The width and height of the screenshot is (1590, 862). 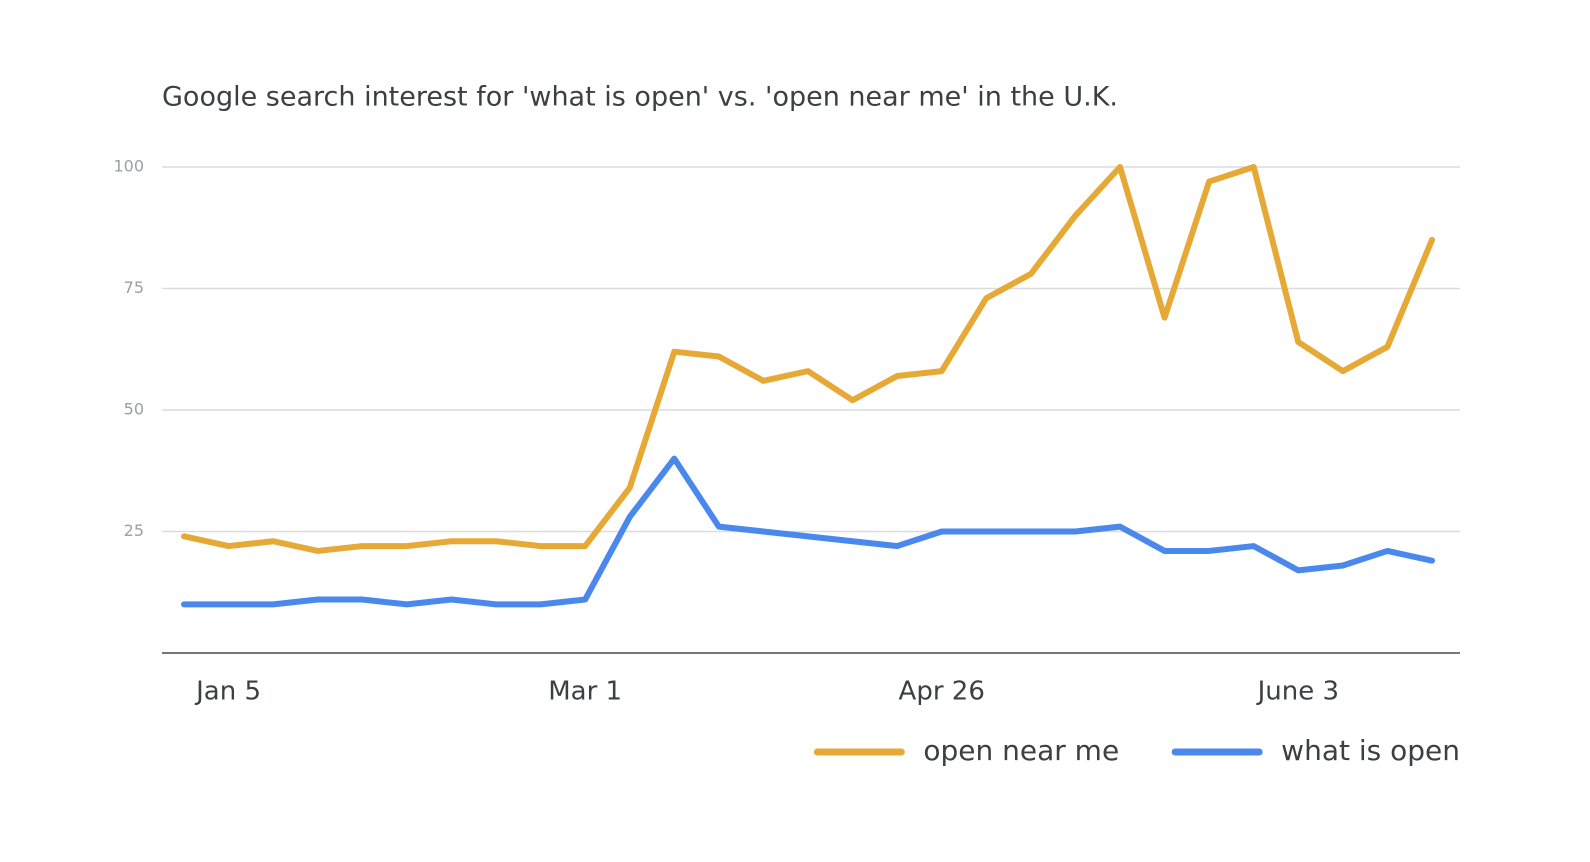 I want to click on legend-label: what is open, so click(x=1370, y=750).